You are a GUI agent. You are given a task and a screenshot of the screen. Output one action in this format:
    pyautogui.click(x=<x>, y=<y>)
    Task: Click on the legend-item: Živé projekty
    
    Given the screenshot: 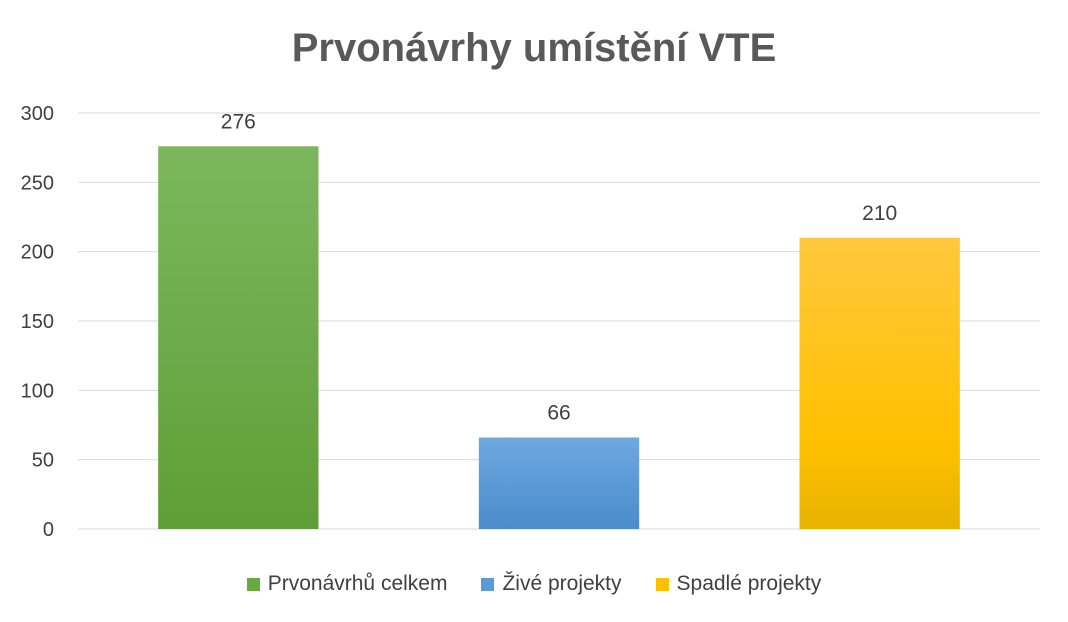 What is the action you would take?
    pyautogui.click(x=551, y=584)
    